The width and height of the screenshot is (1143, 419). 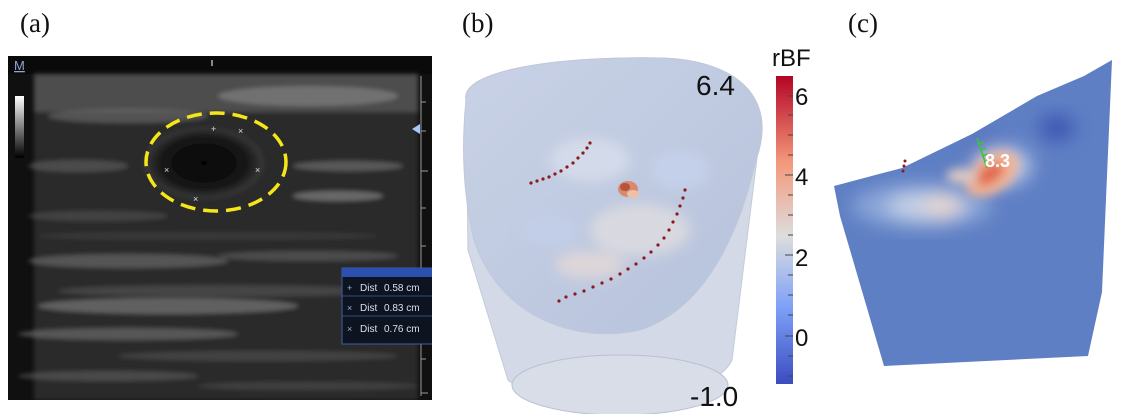 What do you see at coordinates (402, 329) in the screenshot?
I see `measurement-3-value: 0.76 cm` at bounding box center [402, 329].